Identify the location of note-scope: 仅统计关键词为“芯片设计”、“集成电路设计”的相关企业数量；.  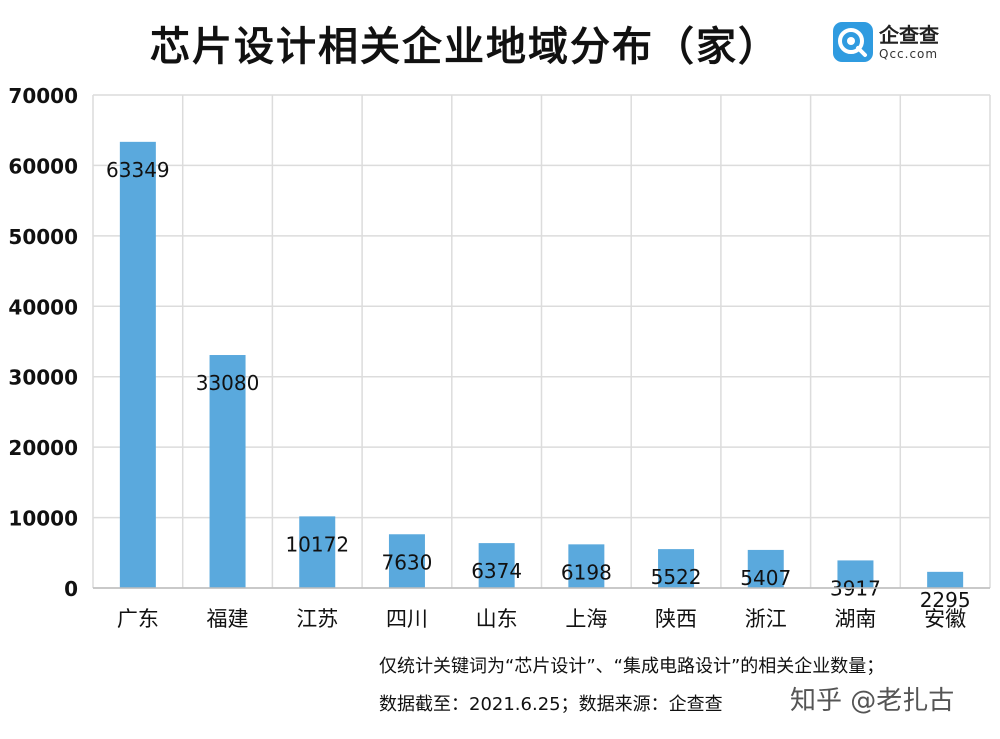
(632, 666).